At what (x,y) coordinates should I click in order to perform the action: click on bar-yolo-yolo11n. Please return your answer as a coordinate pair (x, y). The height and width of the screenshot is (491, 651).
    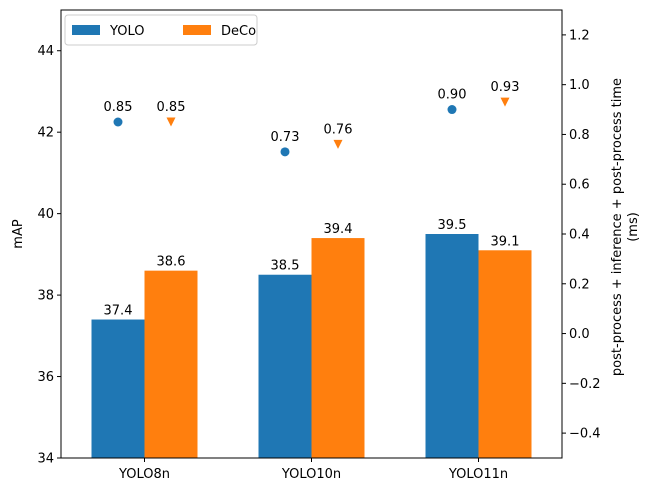
    Looking at the image, I should click on (452, 346).